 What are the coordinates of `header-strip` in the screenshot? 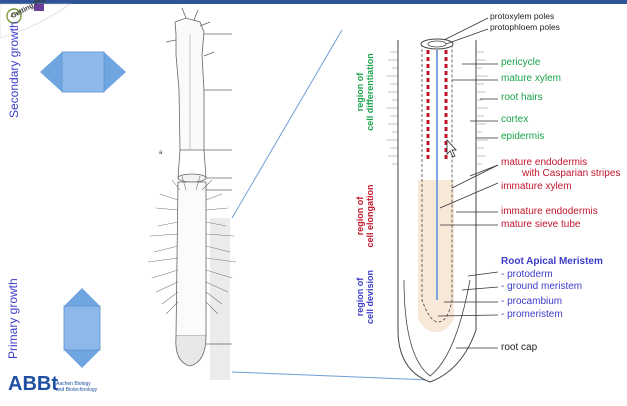 It's located at (313, 2).